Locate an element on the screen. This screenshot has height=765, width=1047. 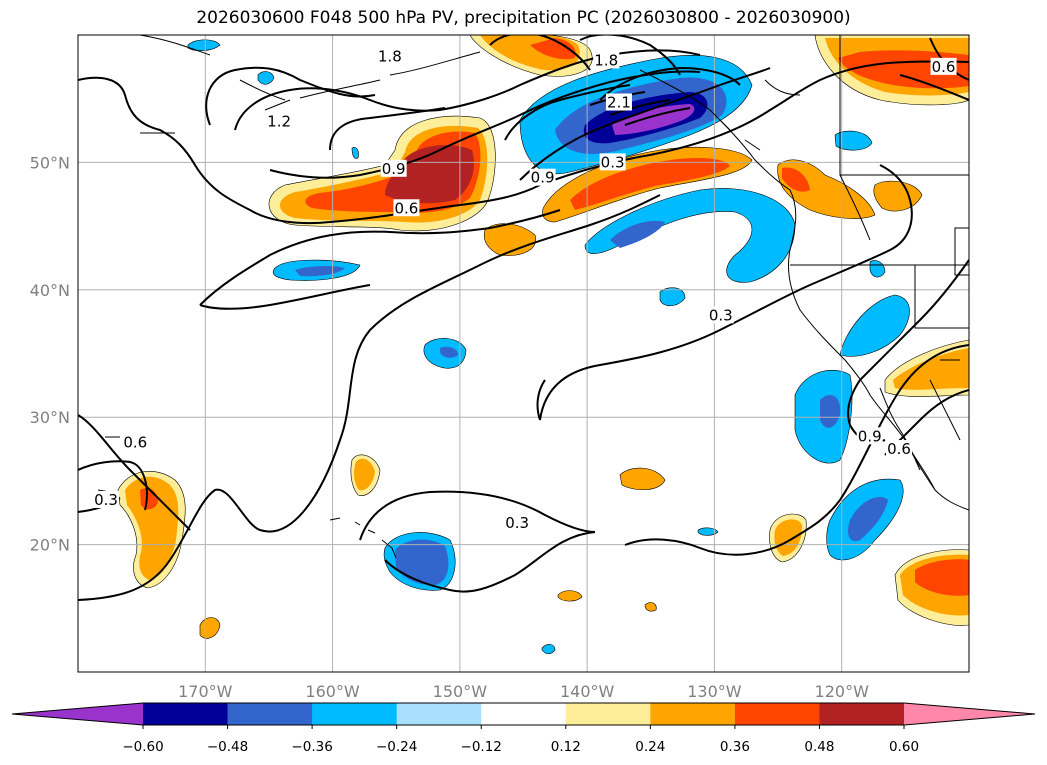
colorbar-tick-label: 0.60 is located at coordinates (904, 747).